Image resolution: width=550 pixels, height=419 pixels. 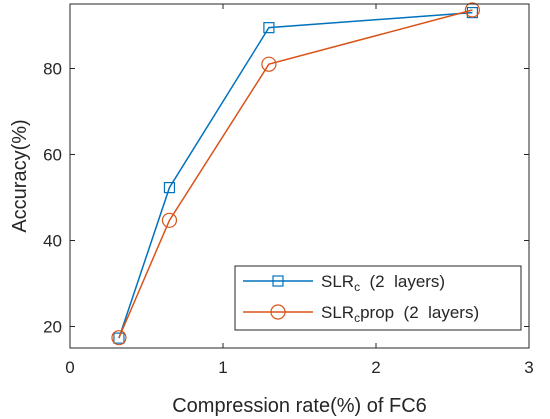 I want to click on legend-label-0: SLRc (2 layers), so click(x=383, y=283).